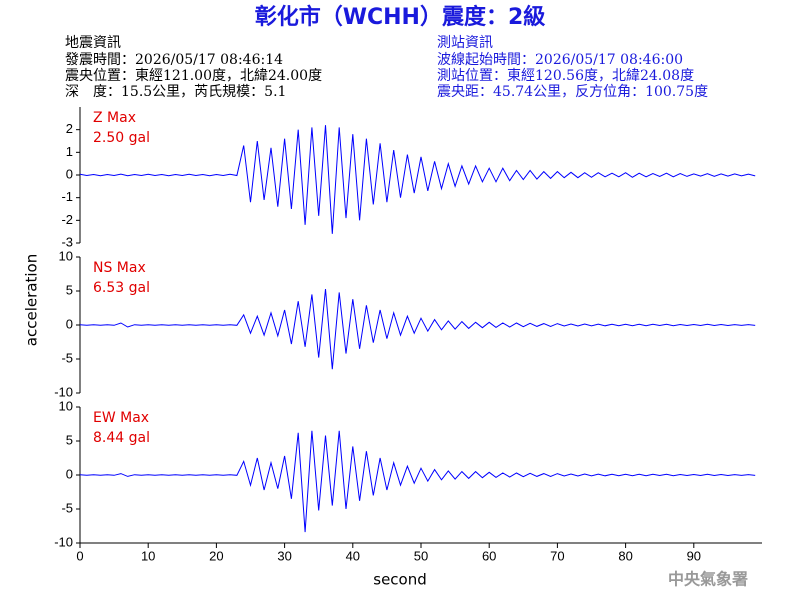 This screenshot has height=600, width=800. What do you see at coordinates (421, 555) in the screenshot?
I see `x-tick-label: 50` at bounding box center [421, 555].